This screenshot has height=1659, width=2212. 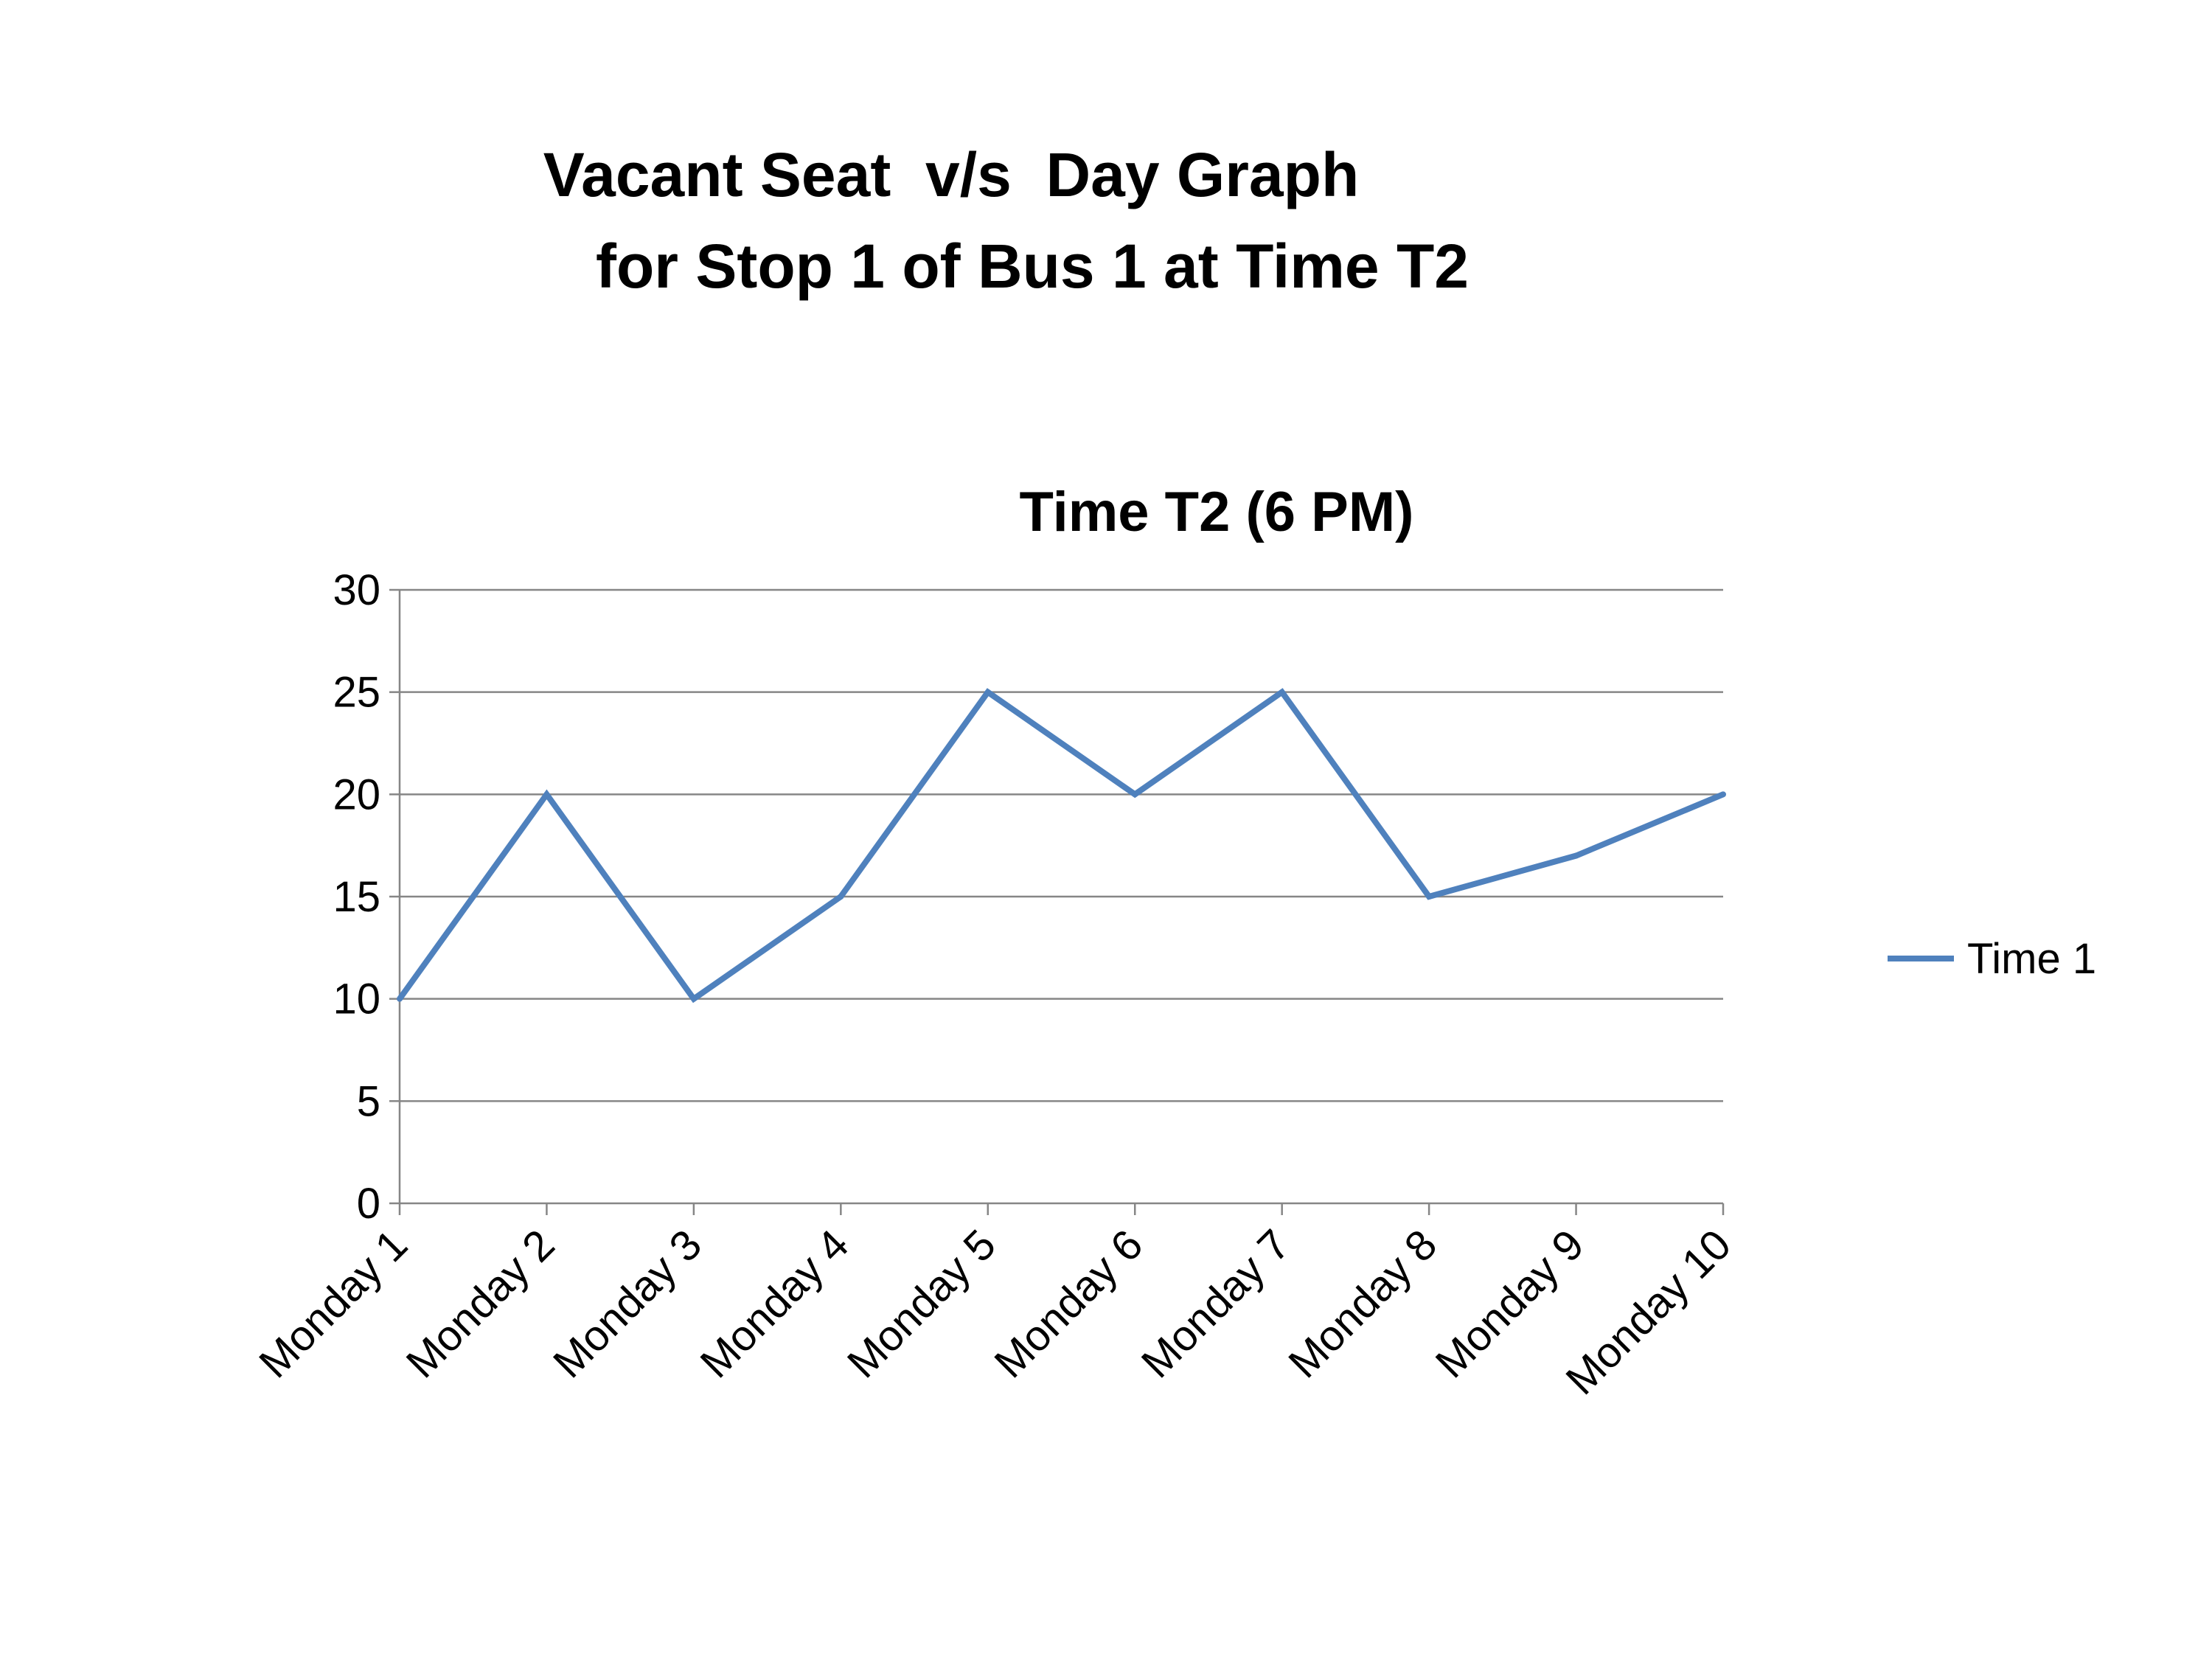 What do you see at coordinates (356, 897) in the screenshot?
I see `y-tick-label-15: 15` at bounding box center [356, 897].